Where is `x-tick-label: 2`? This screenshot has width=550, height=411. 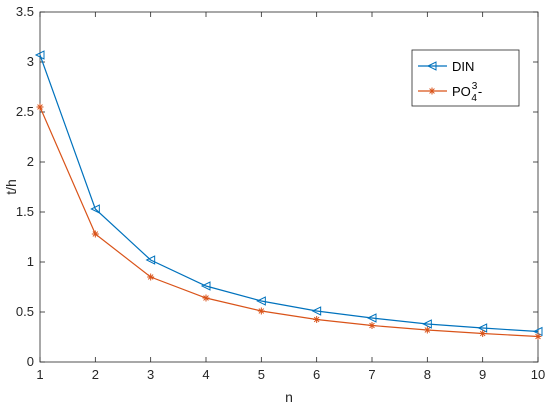
x-tick-label: 2 is located at coordinates (95, 374).